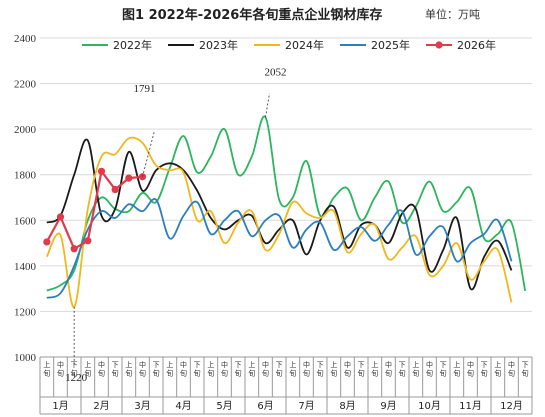  Describe the element at coordinates (306, 406) in the screenshot. I see `x-month-label: 7月` at that location.